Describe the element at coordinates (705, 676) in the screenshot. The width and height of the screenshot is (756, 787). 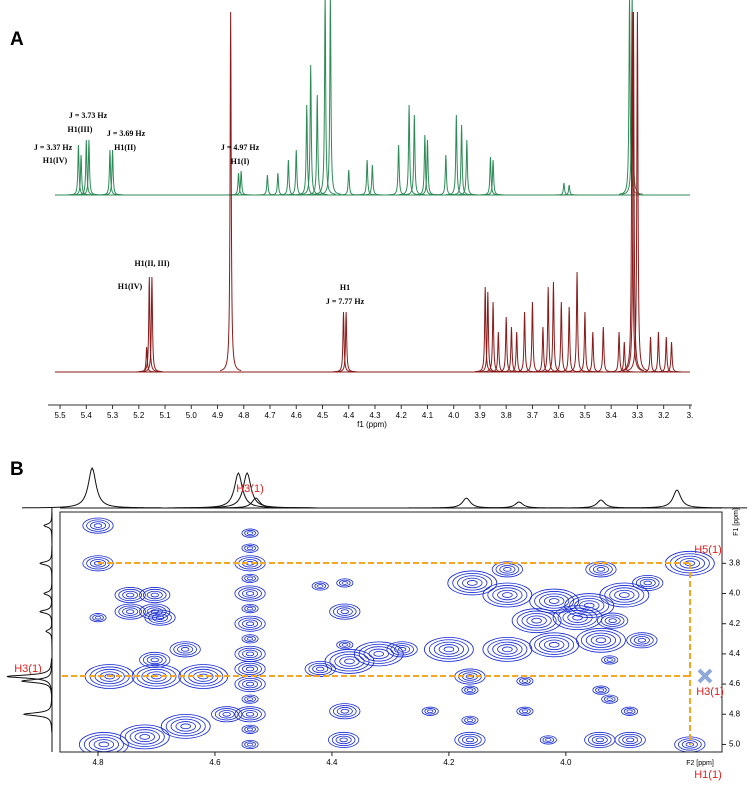
I see `cross-marker` at that location.